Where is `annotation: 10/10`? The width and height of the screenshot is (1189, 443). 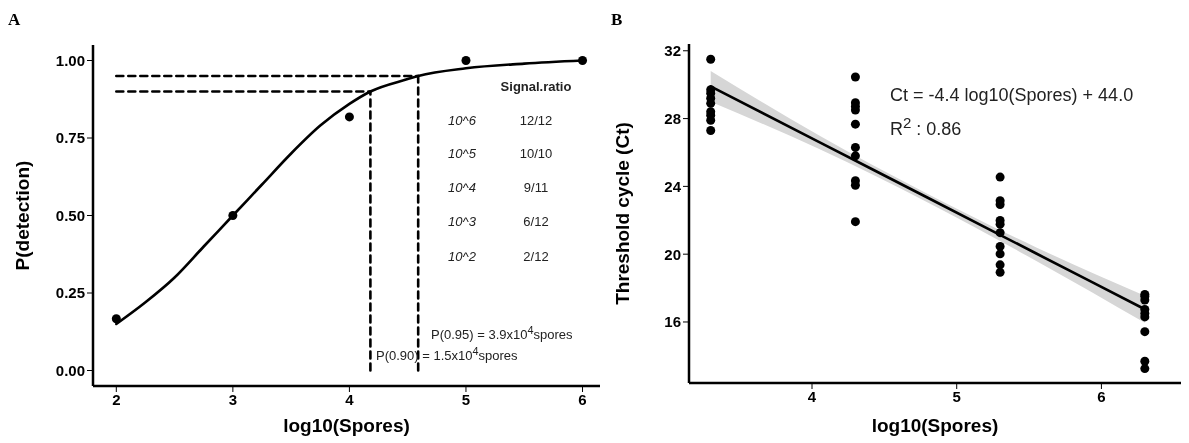 annotation: 10/10 is located at coordinates (536, 153).